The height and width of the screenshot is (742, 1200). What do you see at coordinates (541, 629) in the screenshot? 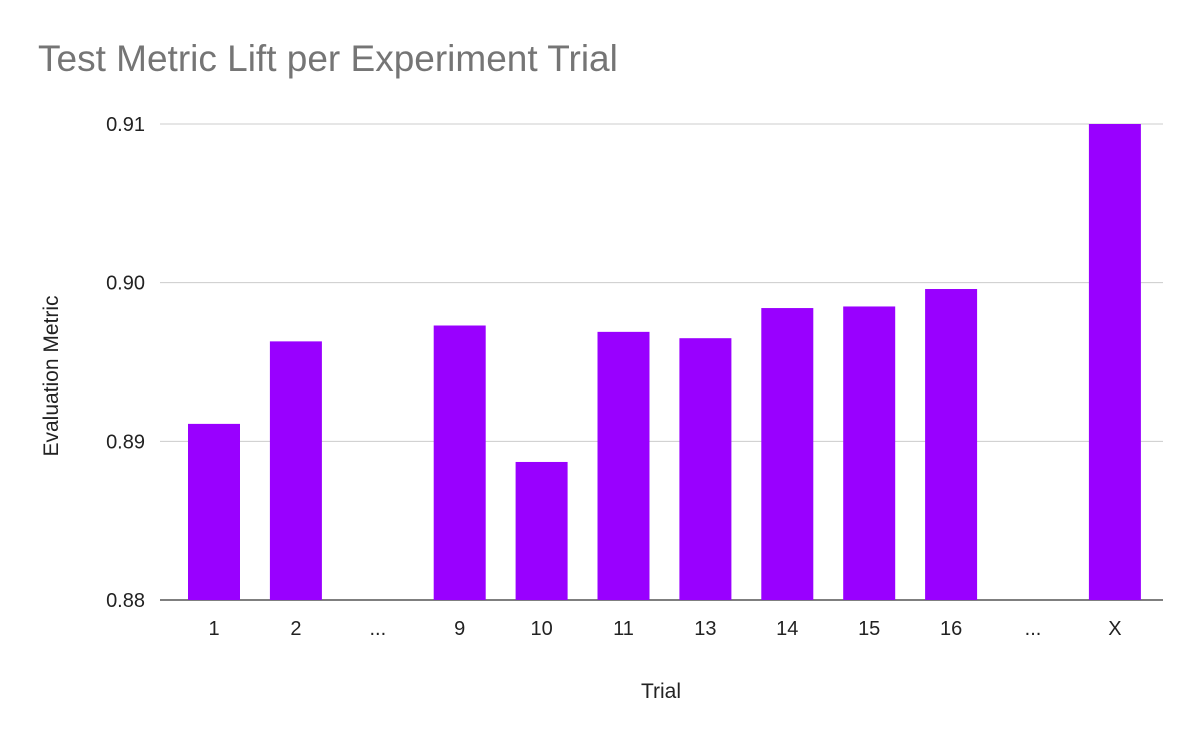
I see `x-tick-label: 10` at bounding box center [541, 629].